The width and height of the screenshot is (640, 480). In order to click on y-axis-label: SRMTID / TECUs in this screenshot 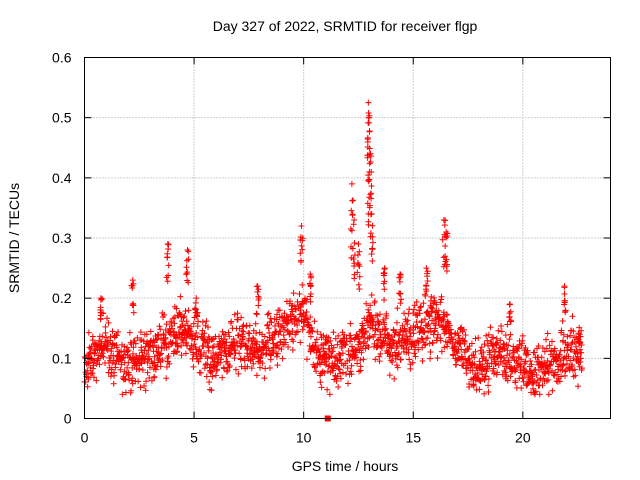, I will do `click(14, 238)`.